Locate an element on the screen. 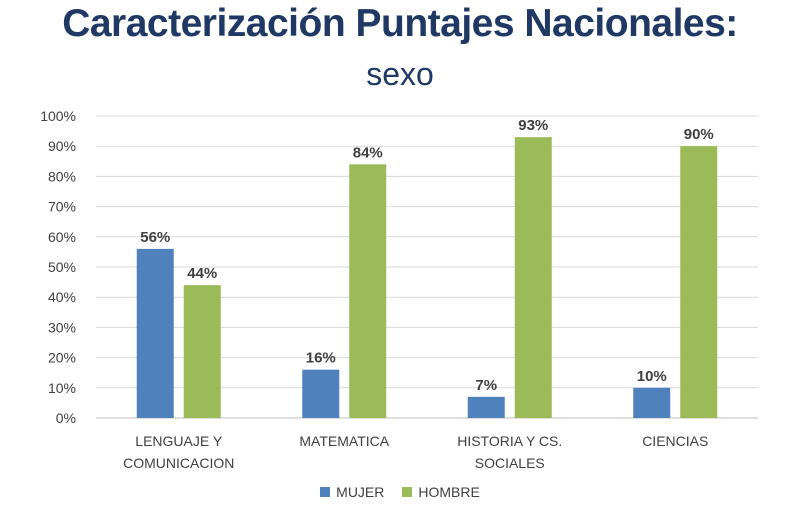  x-tick-label: COMUNICACION is located at coordinates (178, 463).